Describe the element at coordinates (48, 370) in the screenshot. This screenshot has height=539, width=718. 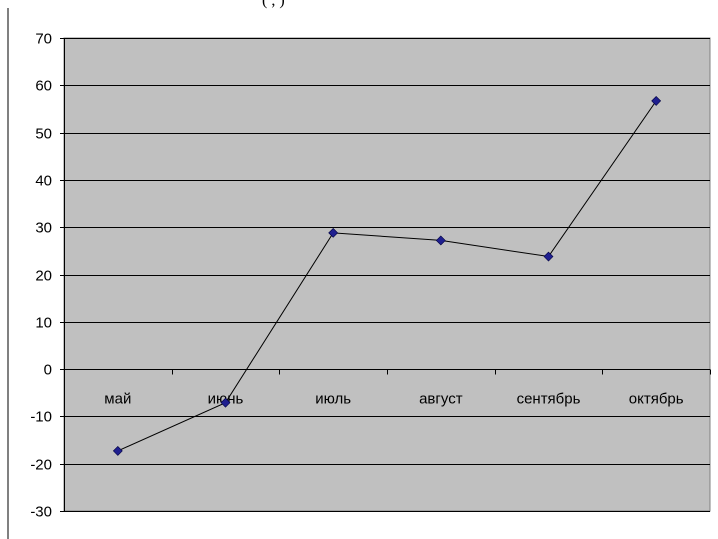
I see `y-tick-label-7: 0` at that location.